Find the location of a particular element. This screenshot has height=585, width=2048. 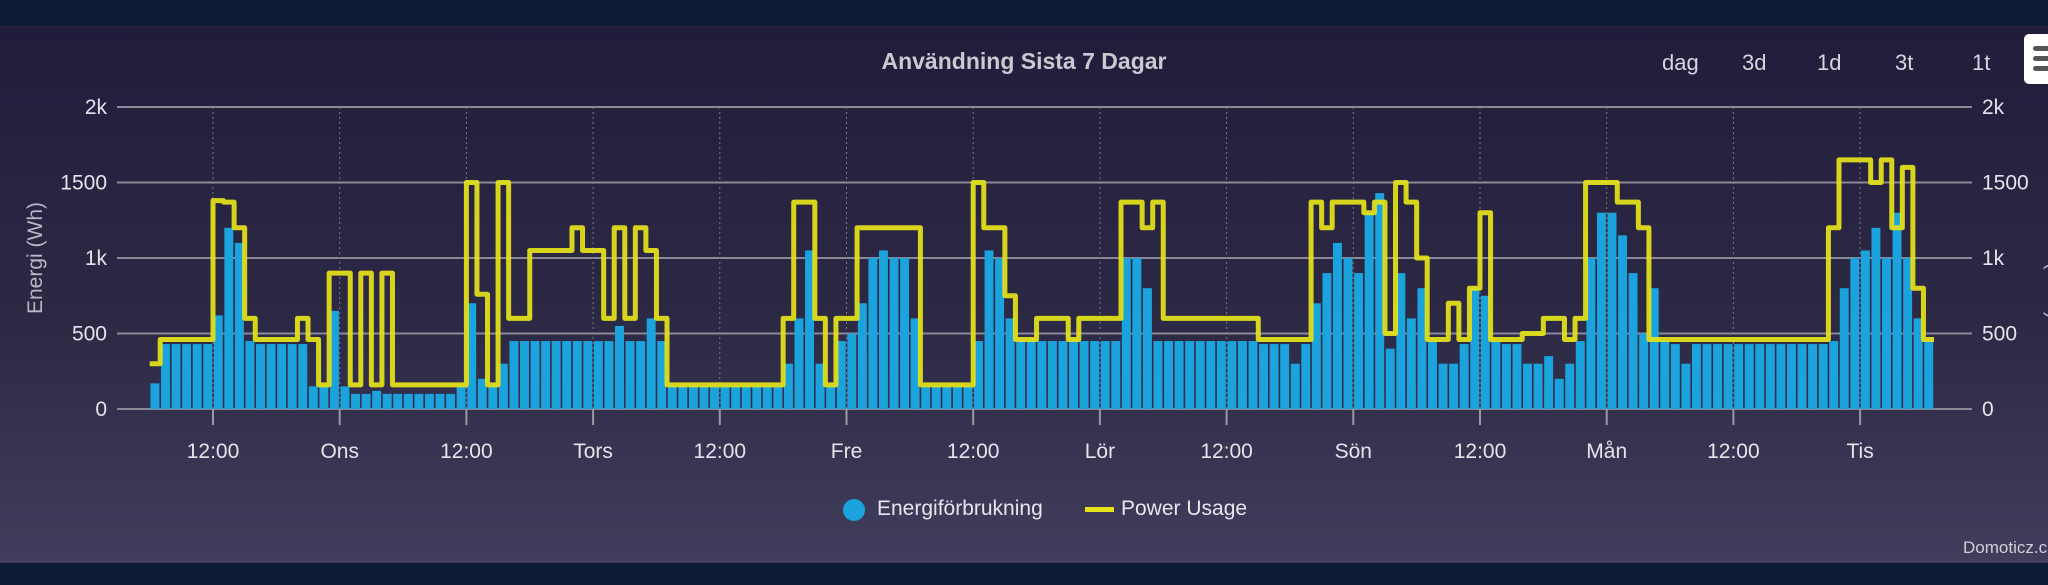

legend-power-label: Power Usage is located at coordinates (1184, 508).